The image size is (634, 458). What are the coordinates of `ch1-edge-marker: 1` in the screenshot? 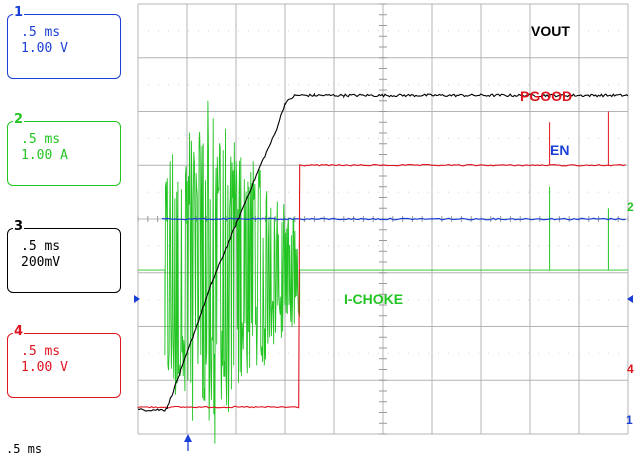 It's located at (629, 420).